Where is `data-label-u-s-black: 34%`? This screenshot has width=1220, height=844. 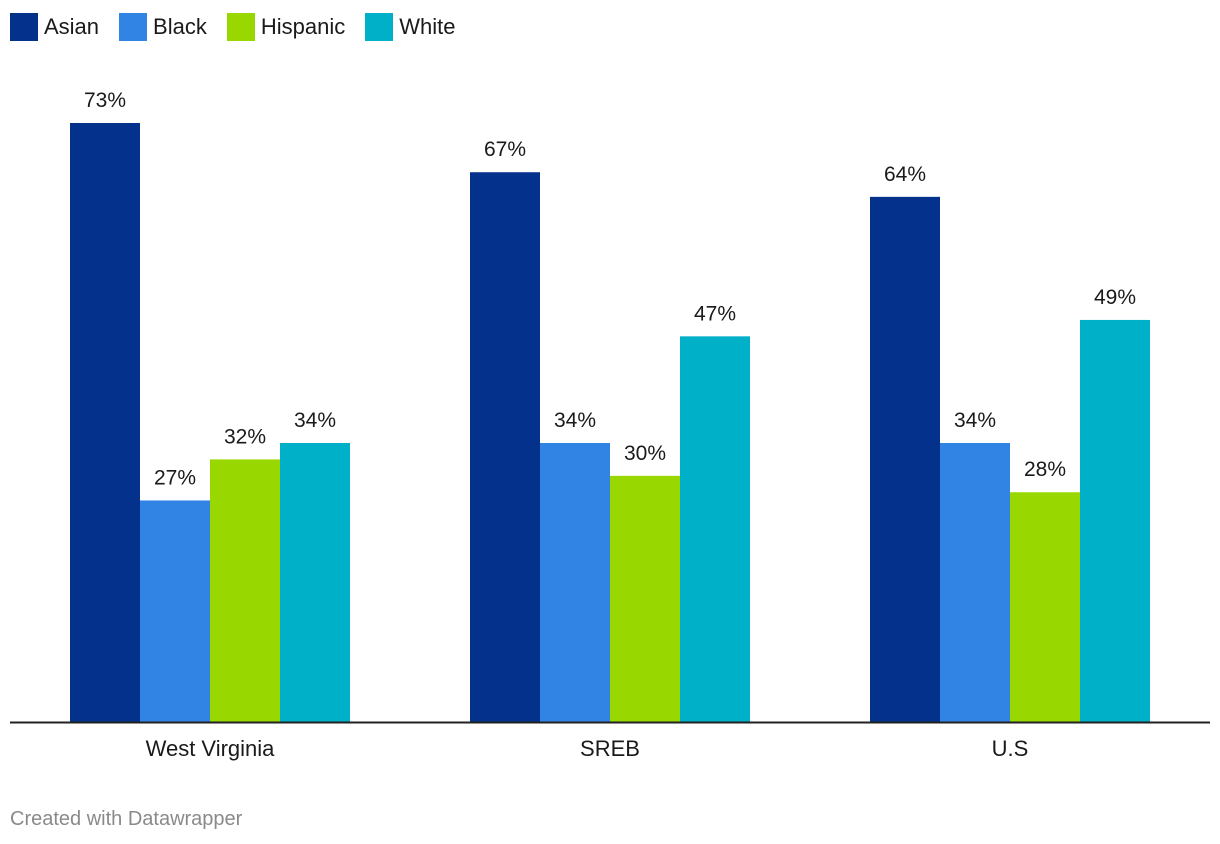
data-label-u-s-black: 34% is located at coordinates (975, 420).